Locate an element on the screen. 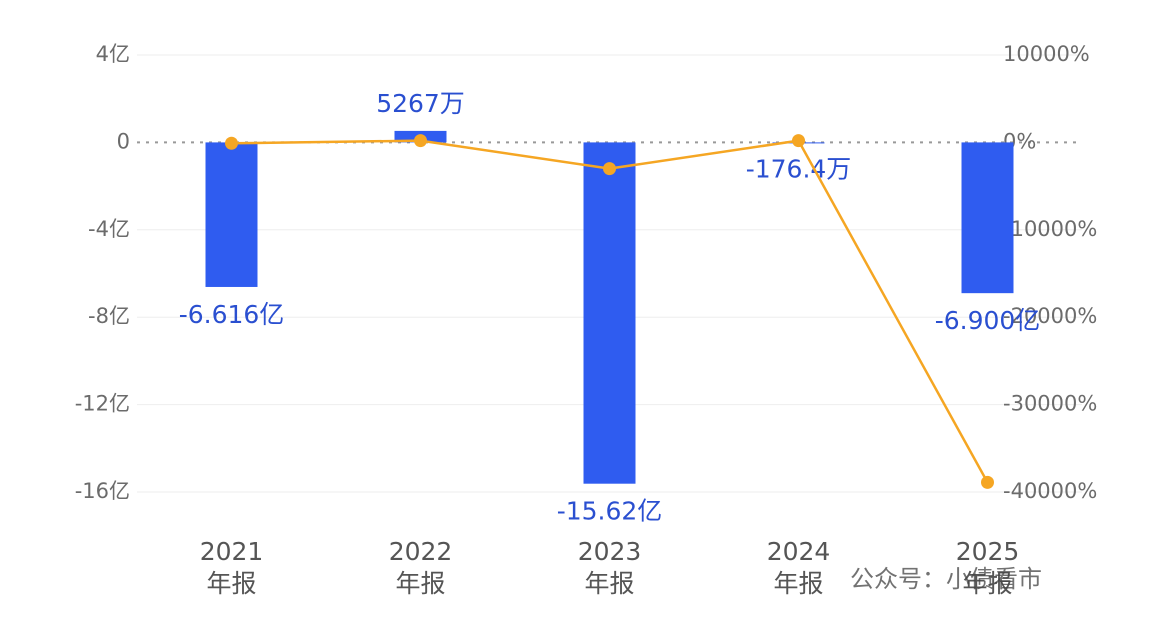  x-tick-label: 2024 年报 is located at coordinates (799, 567).